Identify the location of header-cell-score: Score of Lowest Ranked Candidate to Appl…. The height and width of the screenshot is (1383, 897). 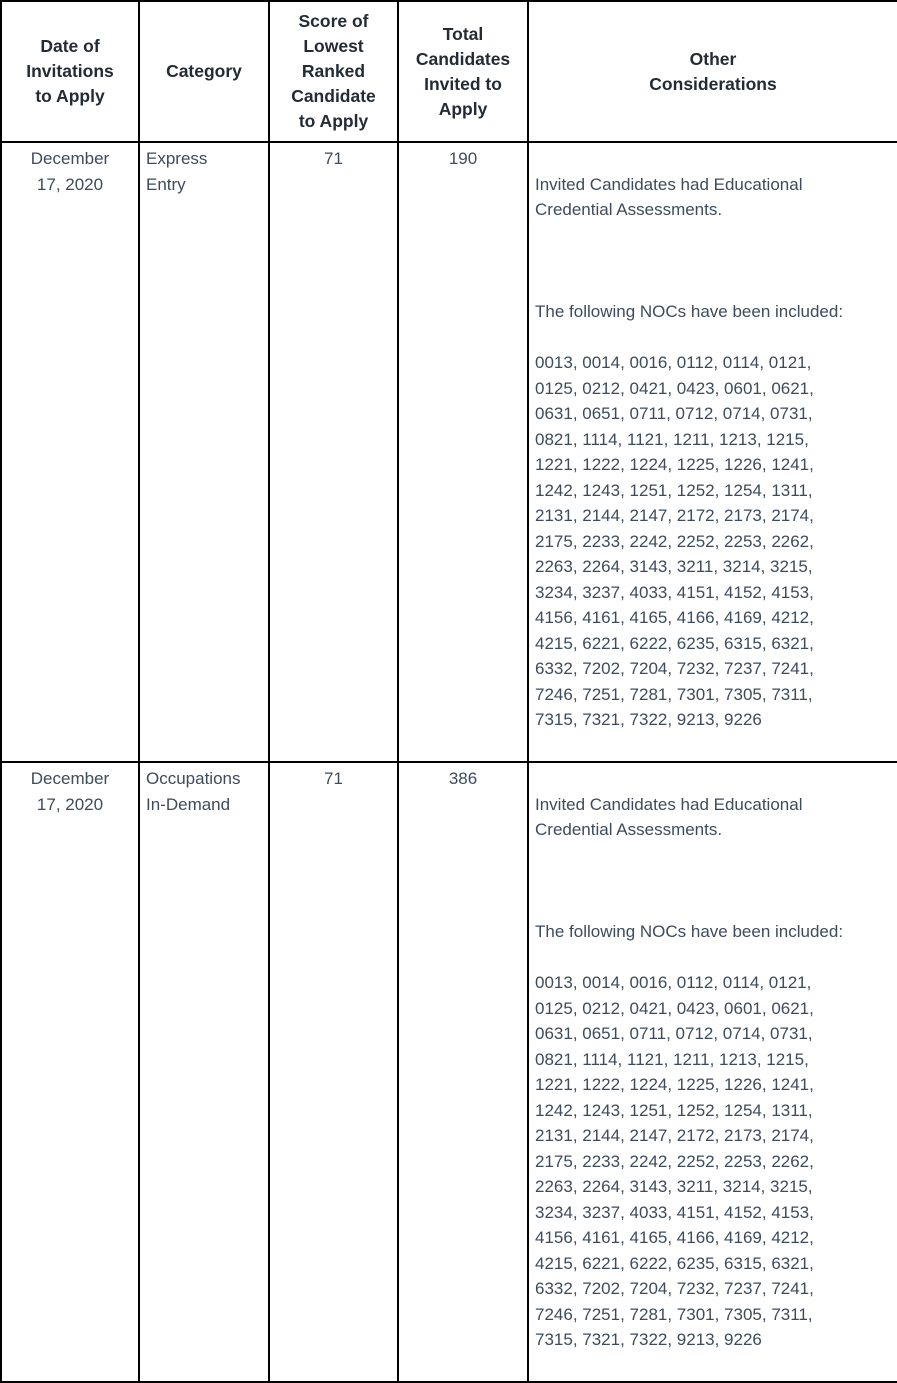
(333, 71).